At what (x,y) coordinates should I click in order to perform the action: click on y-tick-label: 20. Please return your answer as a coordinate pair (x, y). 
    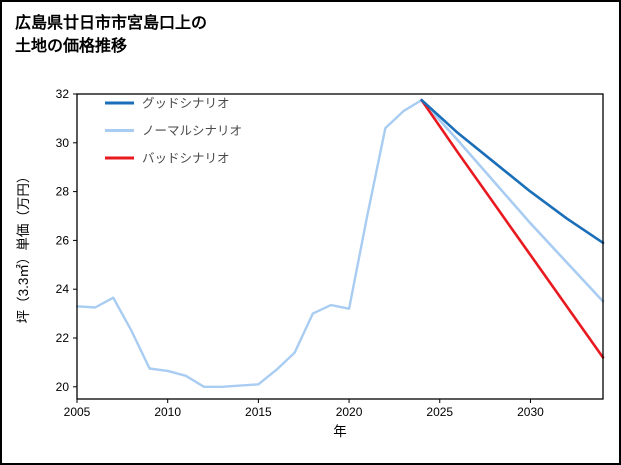
    Looking at the image, I should click on (63, 387).